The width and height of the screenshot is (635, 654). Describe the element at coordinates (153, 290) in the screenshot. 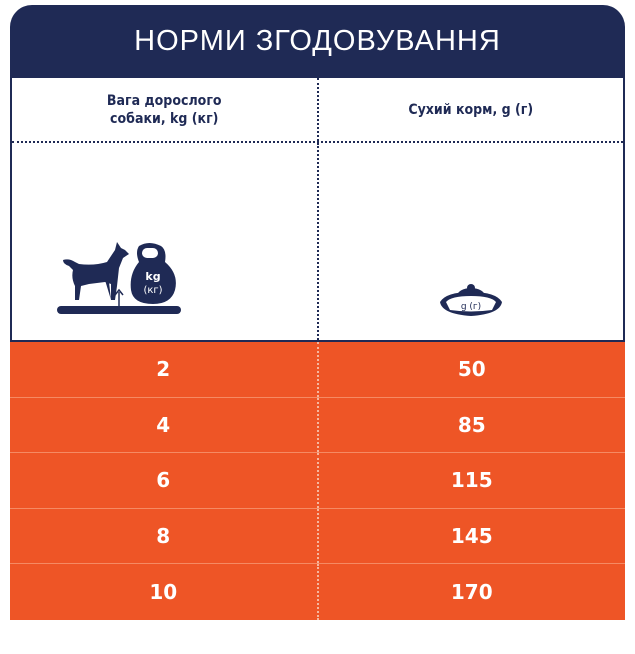

I see `kg-label-uk: (кг)` at that location.